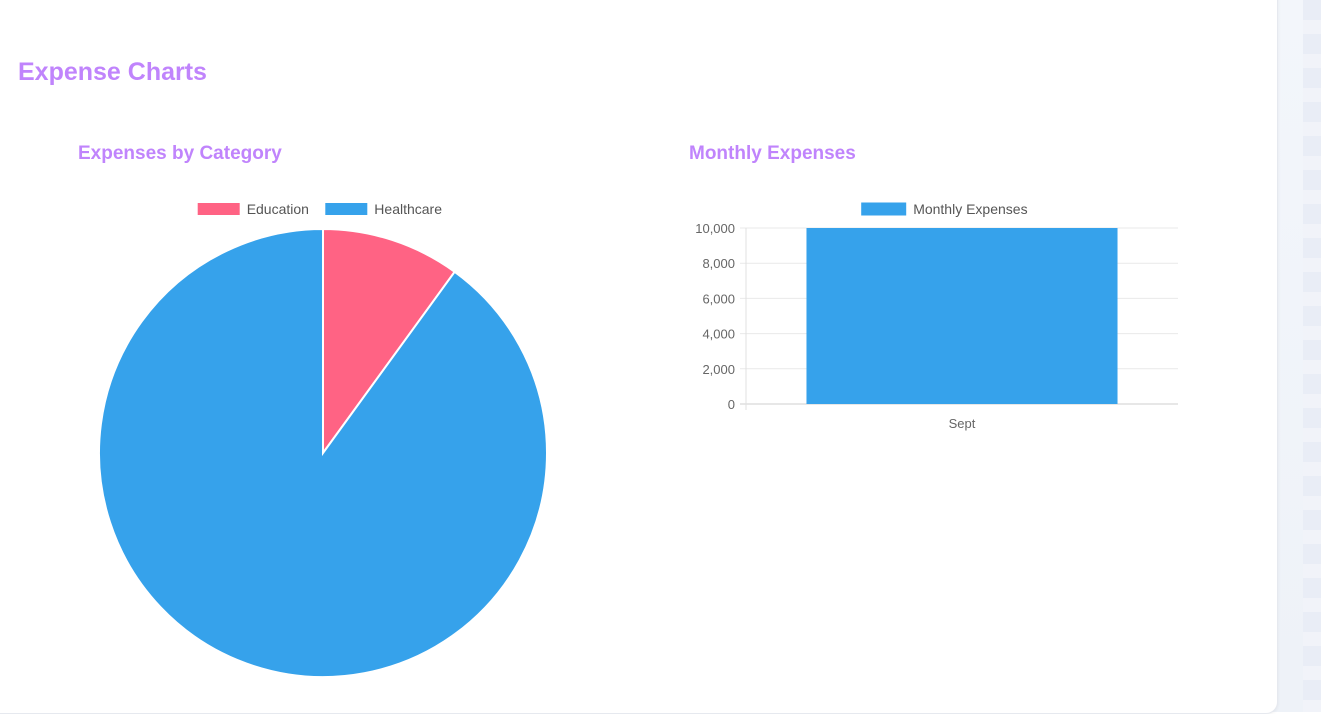  What do you see at coordinates (408, 209) in the screenshot?
I see `legend-label-healthcare: Healthcare` at bounding box center [408, 209].